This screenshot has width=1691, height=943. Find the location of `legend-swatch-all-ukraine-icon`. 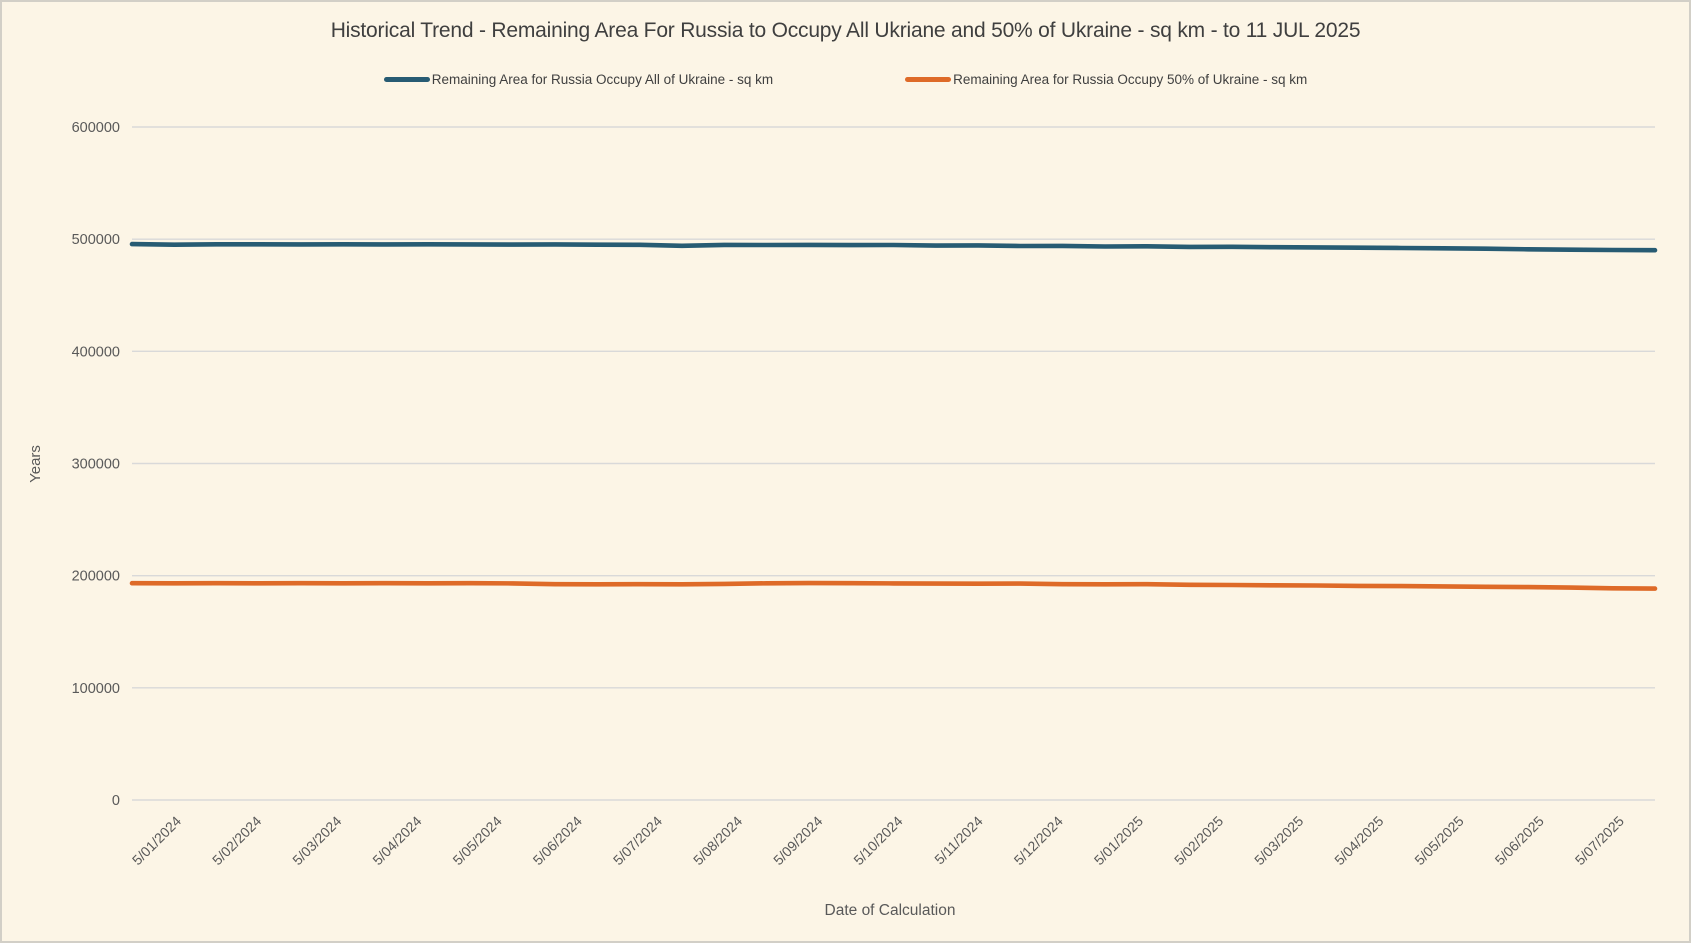

legend-swatch-all-ukraine-icon is located at coordinates (406, 79).